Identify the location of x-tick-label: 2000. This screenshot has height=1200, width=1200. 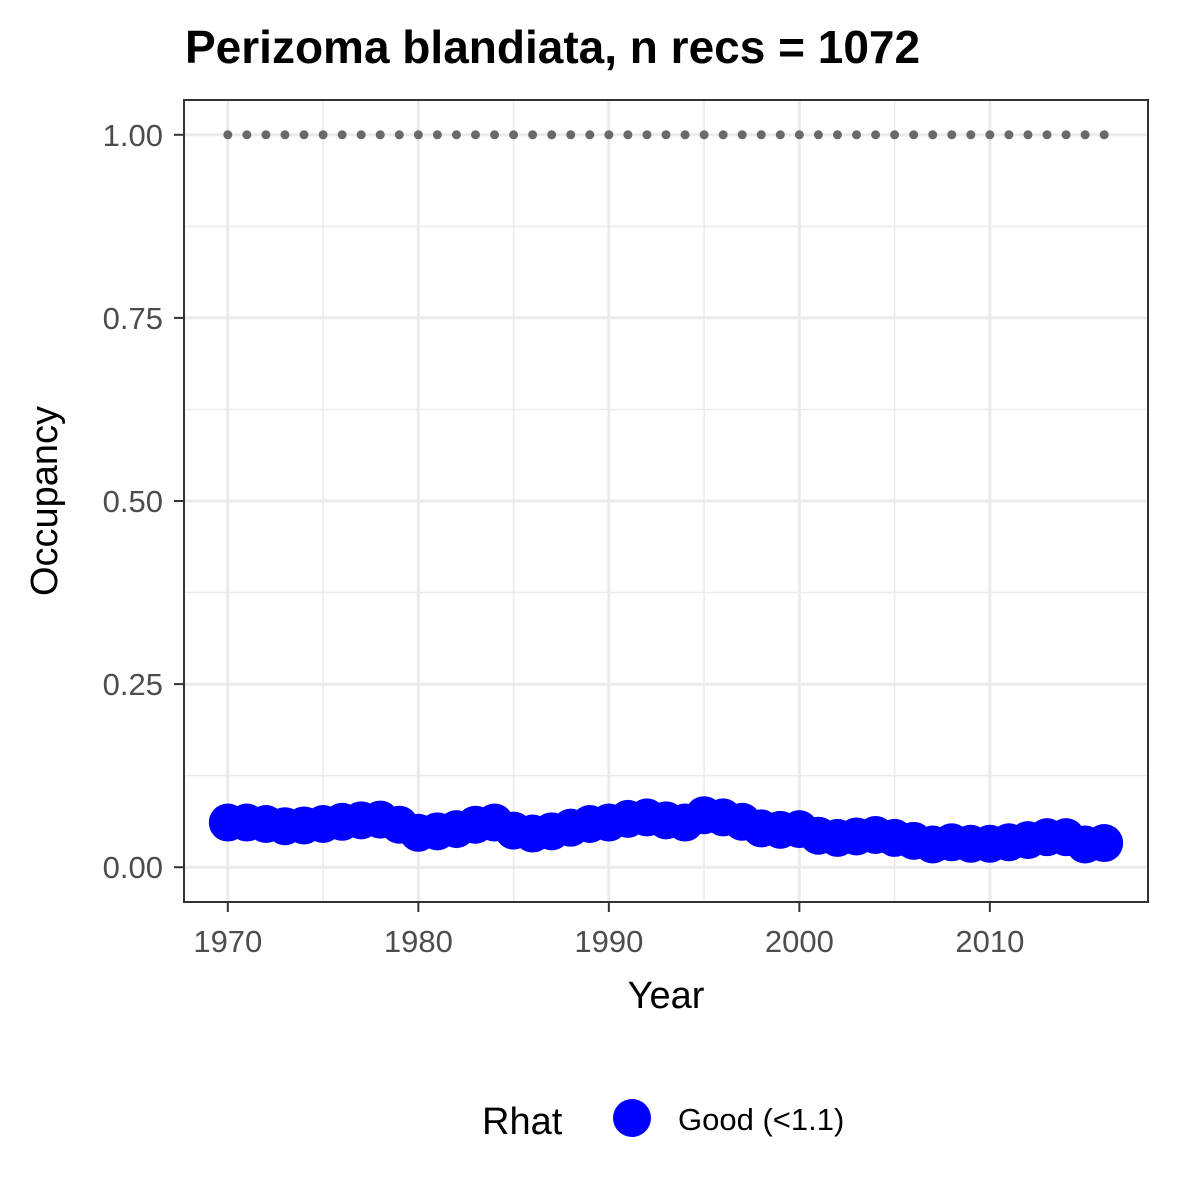
(799, 941).